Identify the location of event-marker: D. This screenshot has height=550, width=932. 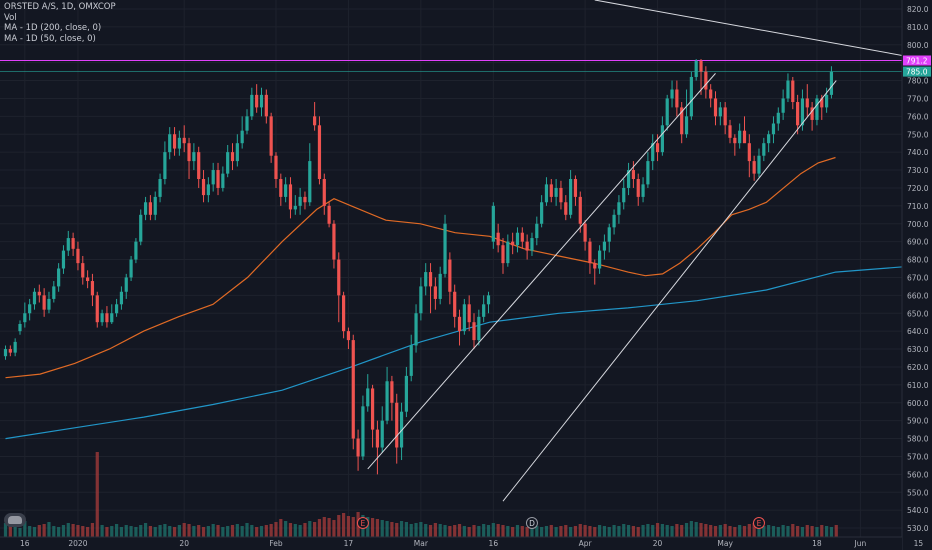
(531, 523).